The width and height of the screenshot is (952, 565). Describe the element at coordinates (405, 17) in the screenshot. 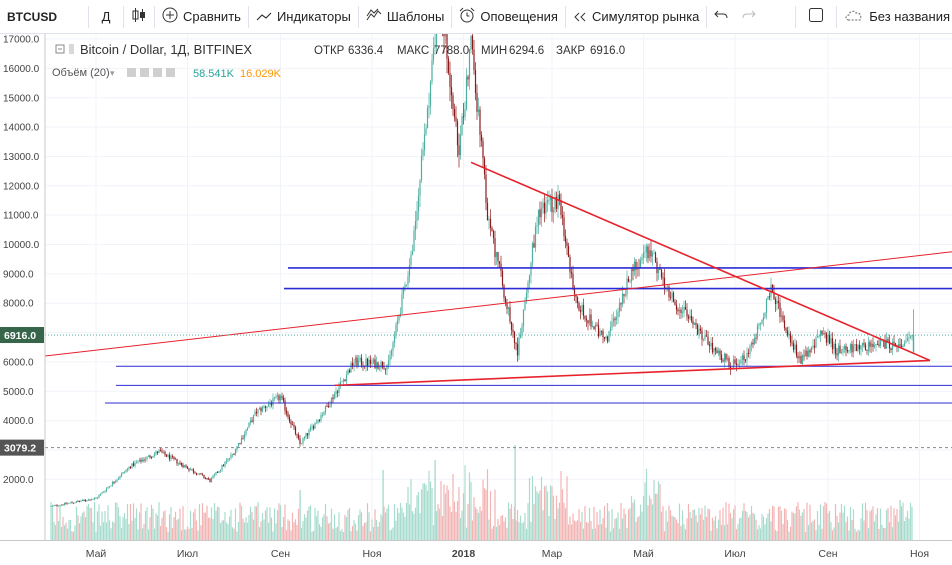

I see `templates-button: Шаблоны` at that location.